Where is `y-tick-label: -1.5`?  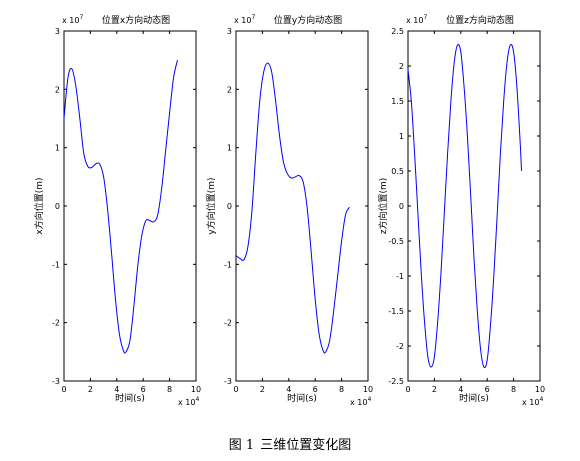 y-tick-label: -1.5 is located at coordinates (396, 311).